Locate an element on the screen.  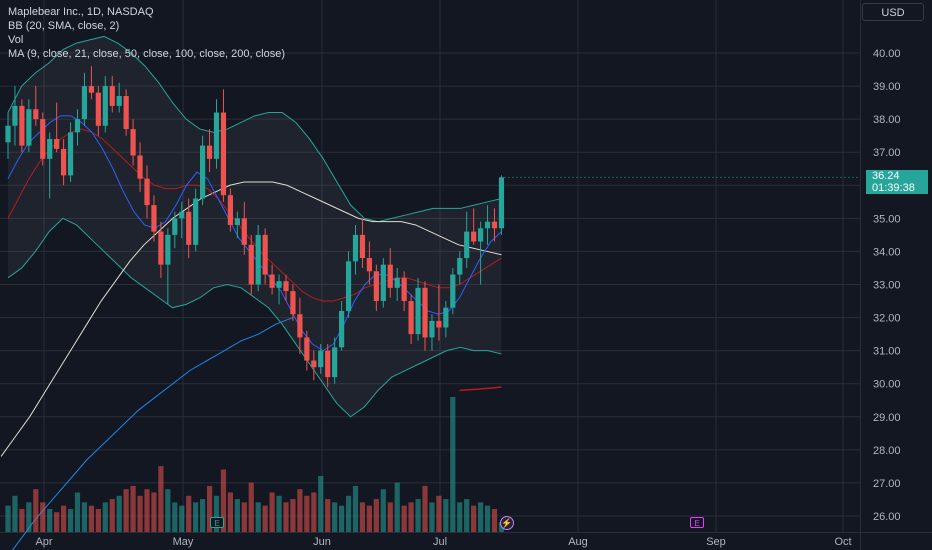
symbol-title: Maplebear Inc., 1D, NASDAQ is located at coordinates (81, 12).